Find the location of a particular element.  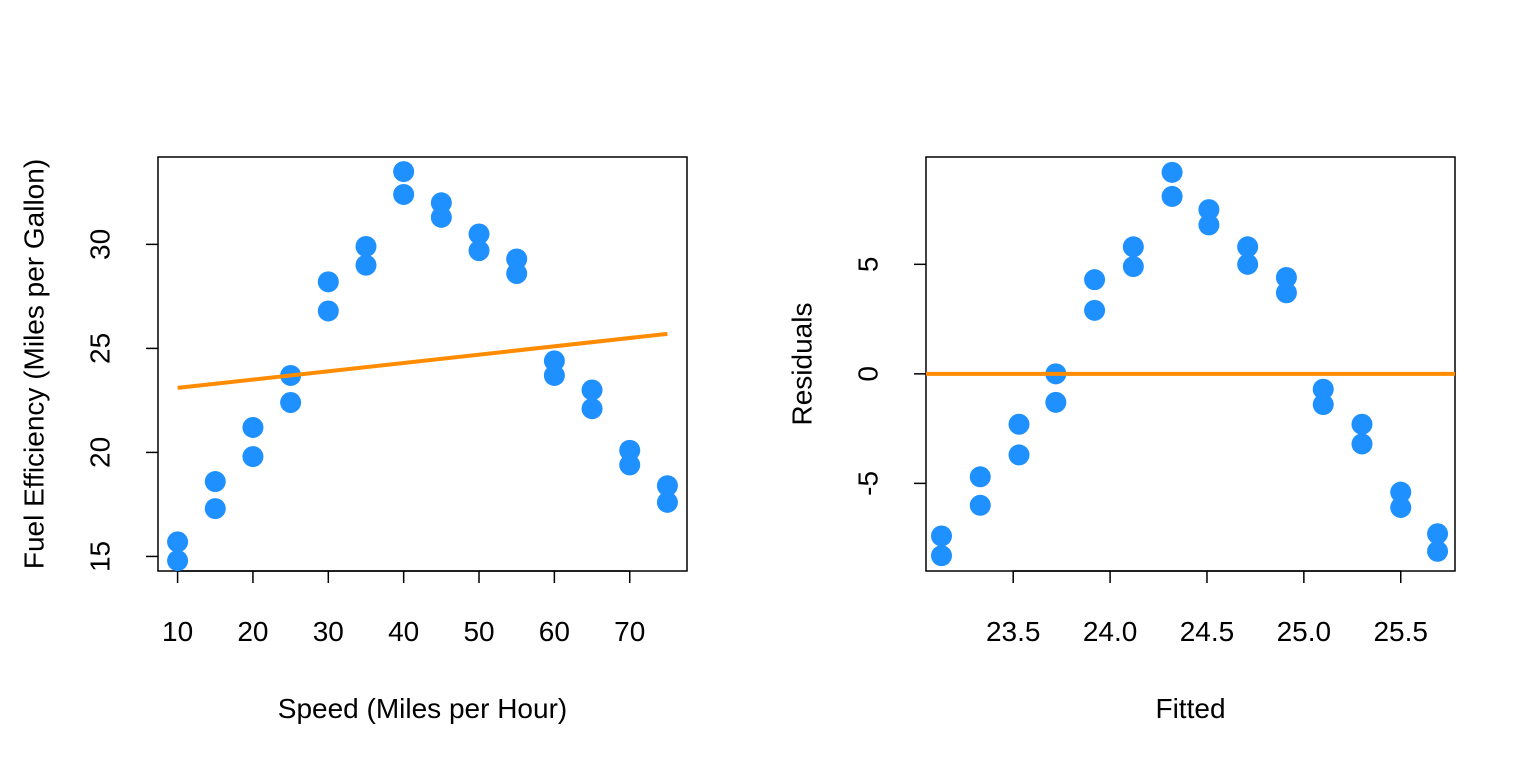

right-y-tick-label: -5 is located at coordinates (868, 483).